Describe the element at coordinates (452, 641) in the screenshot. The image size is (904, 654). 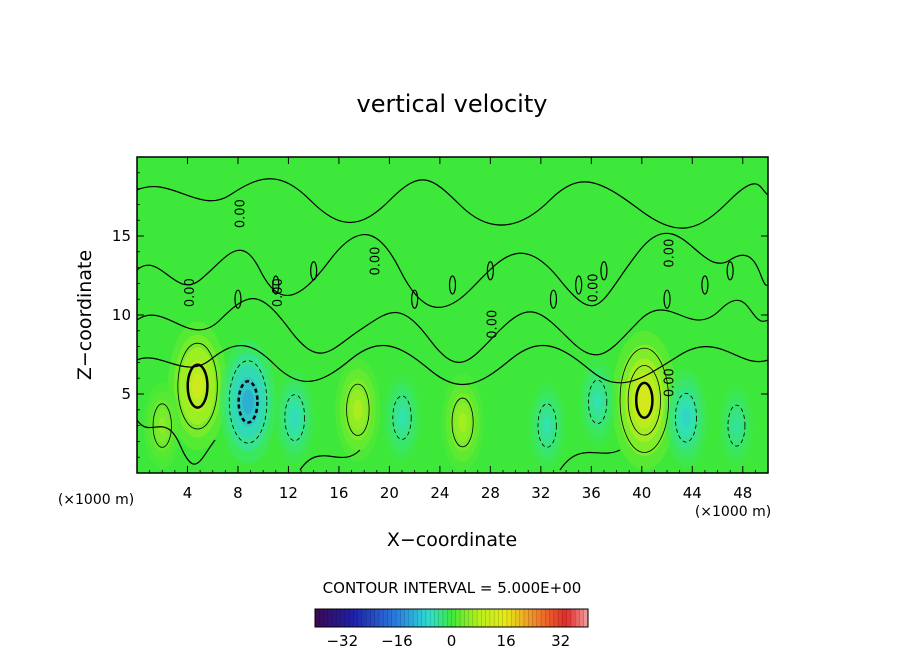
I see `colorbar-tick-label: 0` at that location.